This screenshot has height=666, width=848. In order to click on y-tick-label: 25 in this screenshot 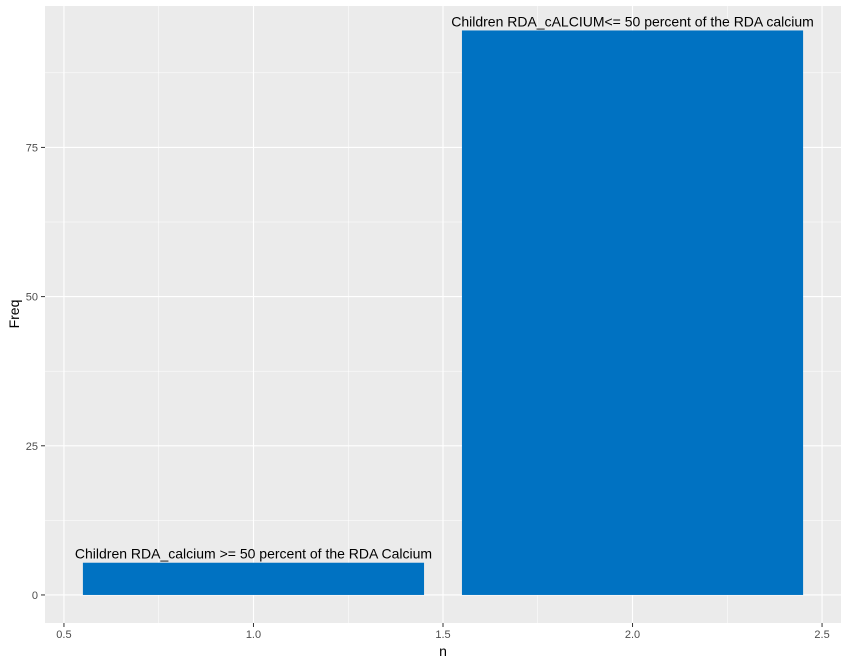, I will do `click(32, 447)`.